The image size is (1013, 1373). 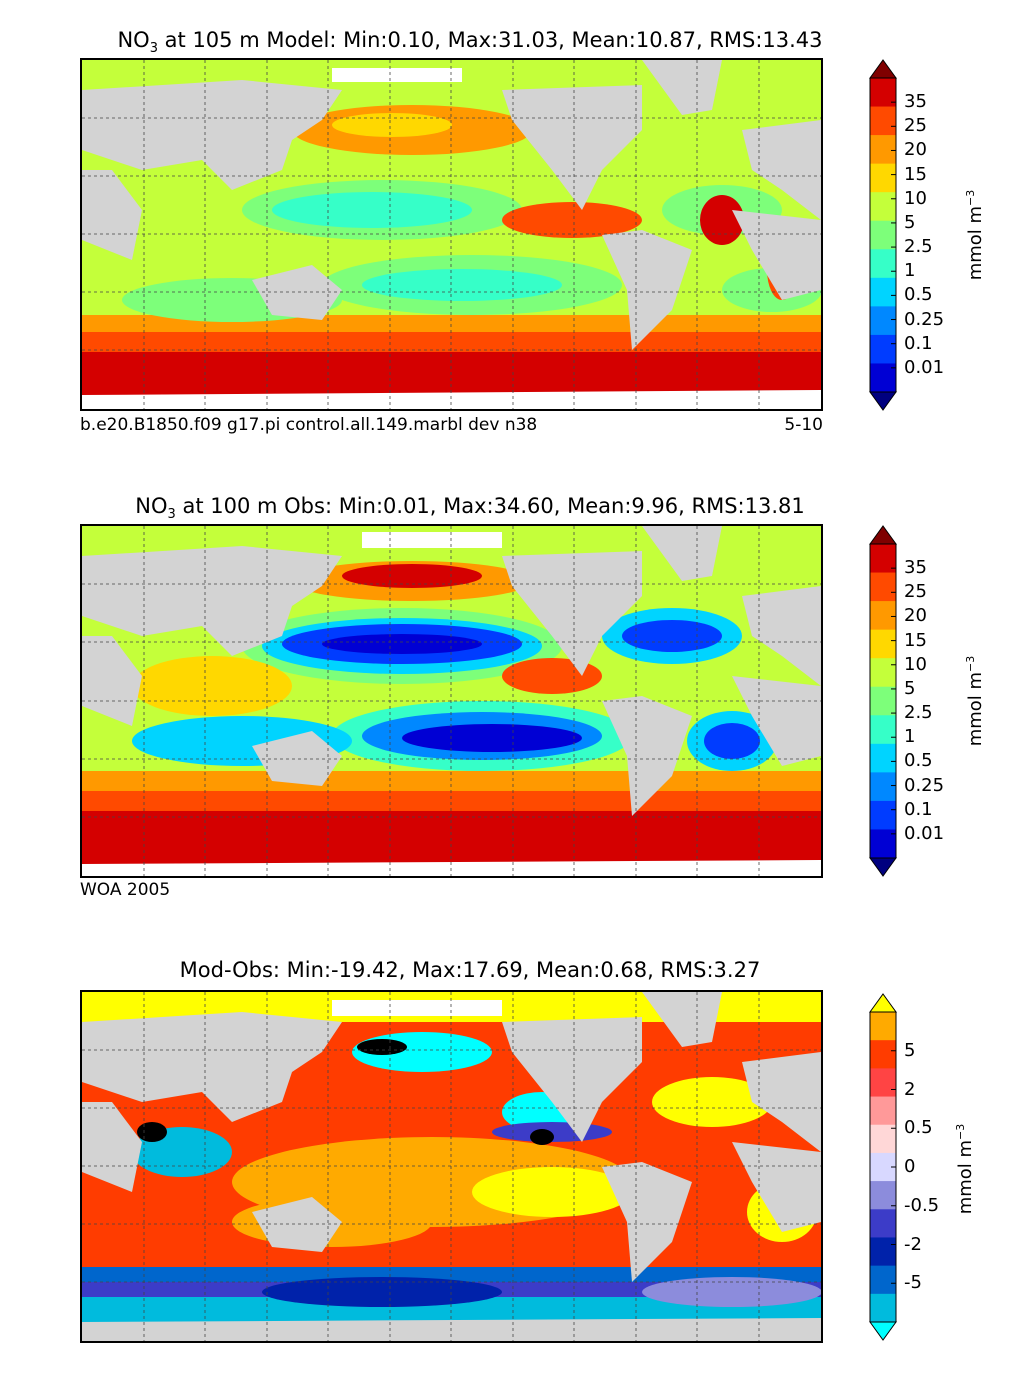 What do you see at coordinates (913, 1244) in the screenshot?
I see `colorbar-tick-label: -2` at bounding box center [913, 1244].